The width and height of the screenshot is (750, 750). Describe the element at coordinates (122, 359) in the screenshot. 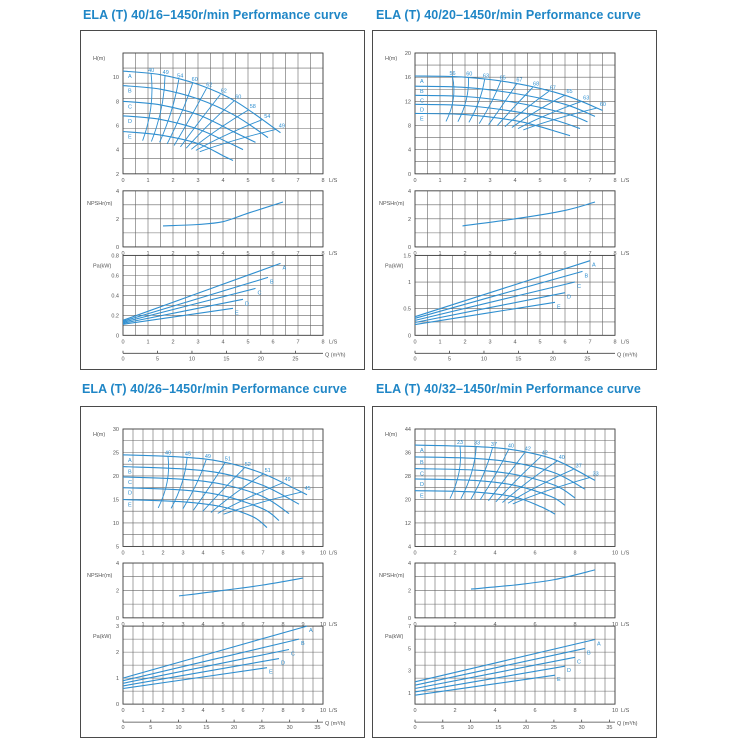

I see `q-tick-label: 0` at that location.